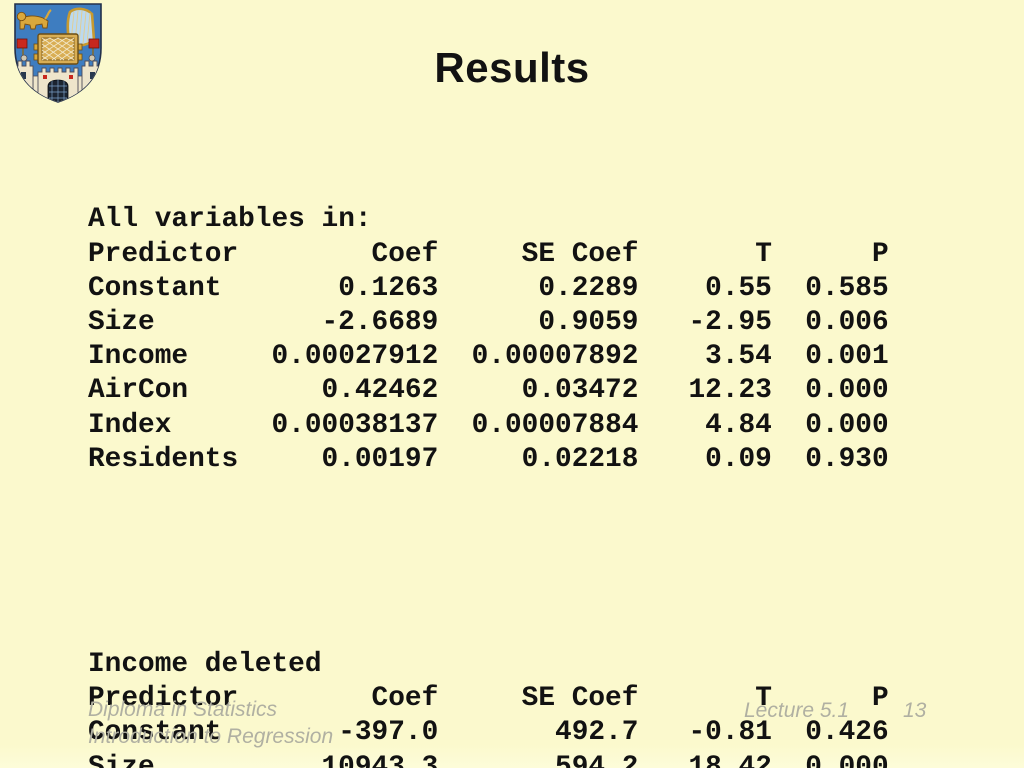 The image size is (1024, 768). I want to click on coef: -2.6689, so click(380, 323).